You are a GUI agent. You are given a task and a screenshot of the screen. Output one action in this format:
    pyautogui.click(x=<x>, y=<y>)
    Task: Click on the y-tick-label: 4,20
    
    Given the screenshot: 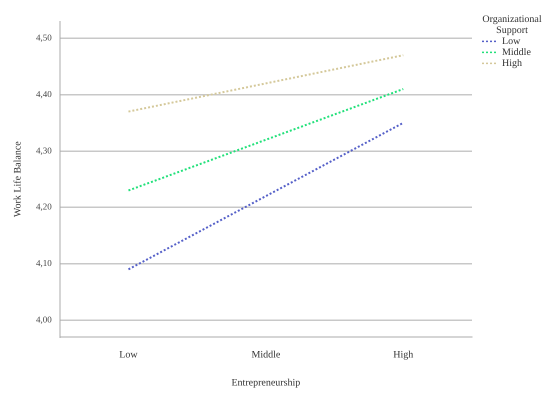 What is the action you would take?
    pyautogui.click(x=44, y=207)
    